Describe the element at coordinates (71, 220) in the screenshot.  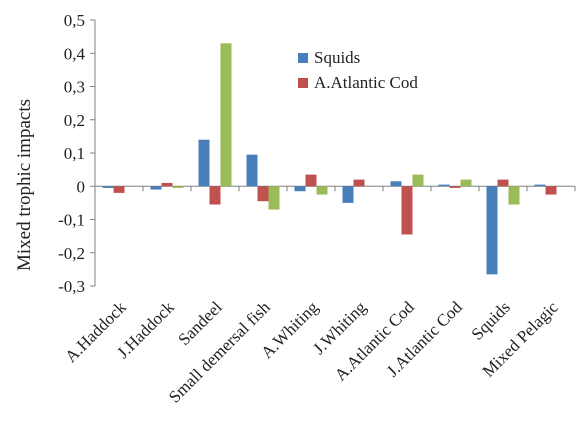
I see `y-tick-label: -0,1` at that location.